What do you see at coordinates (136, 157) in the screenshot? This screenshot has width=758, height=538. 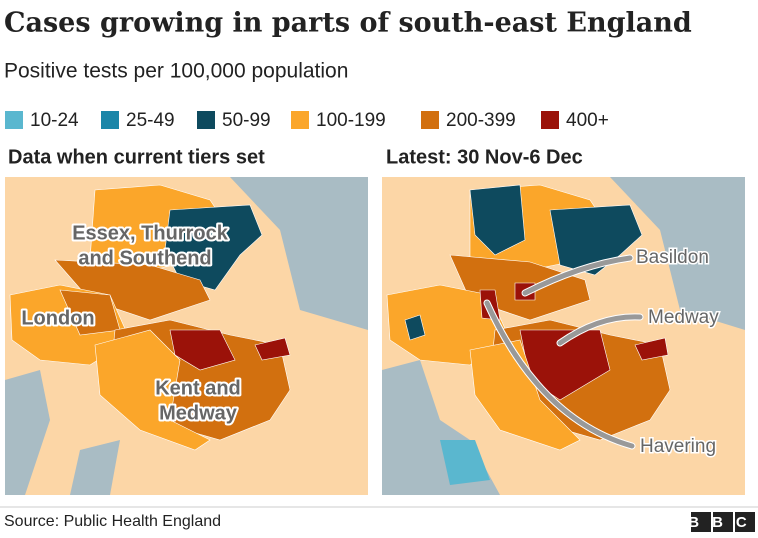 I see `panel-title: Data when current tiers set` at bounding box center [136, 157].